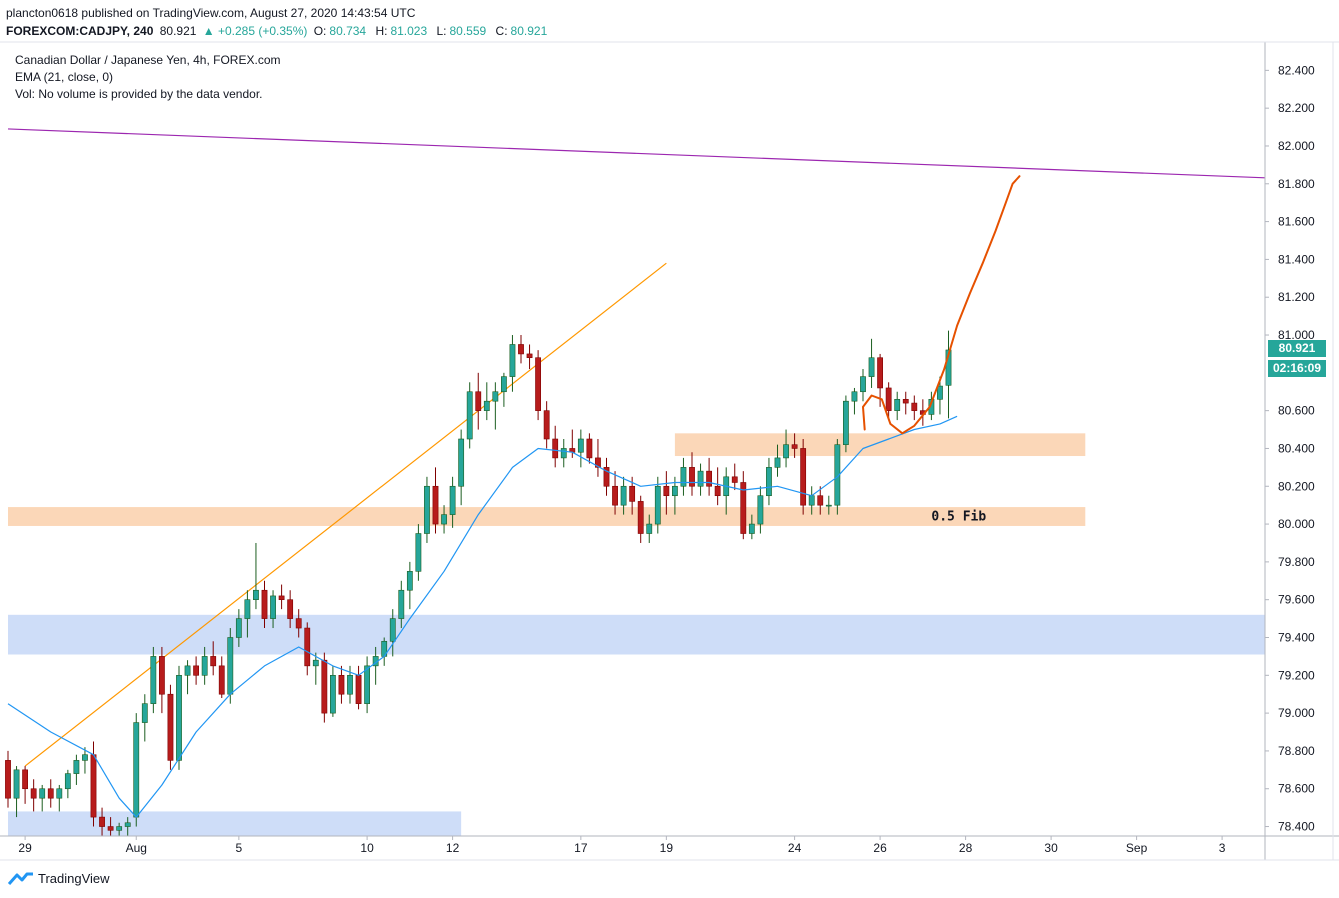 The image size is (1339, 898). I want to click on price-tick-label: 79.800, so click(1296, 562).